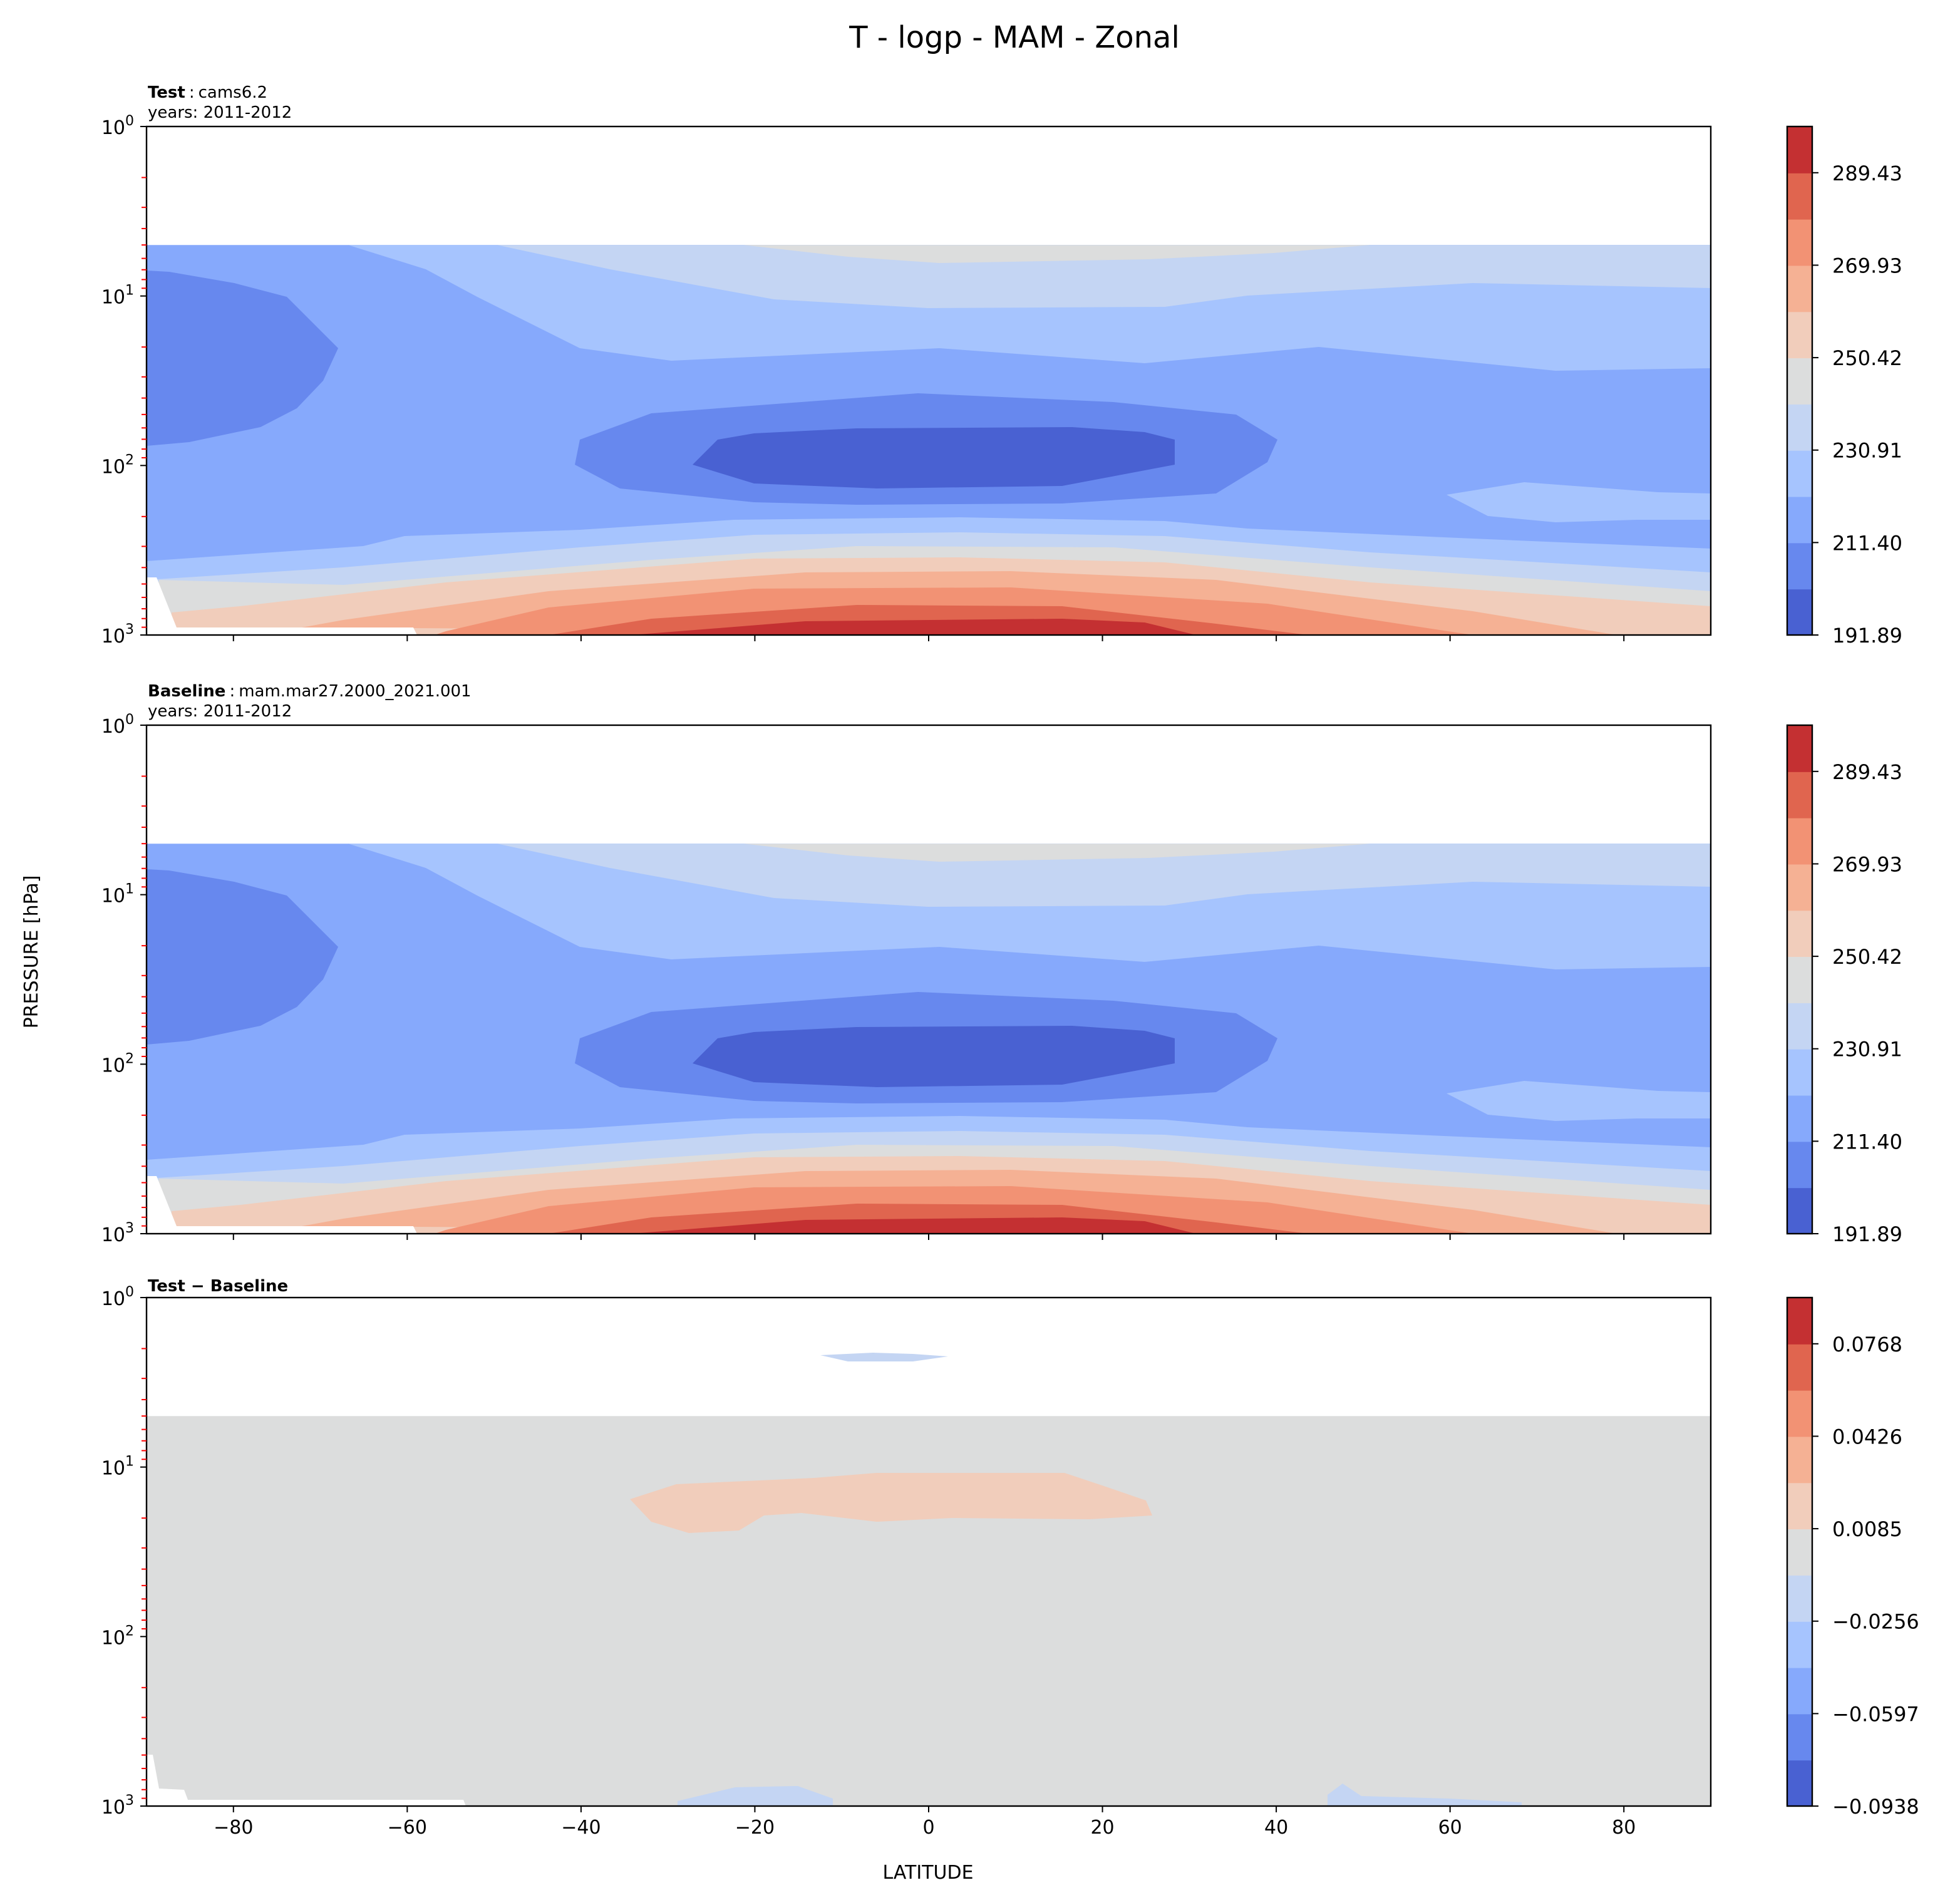 The height and width of the screenshot is (1900, 1960). What do you see at coordinates (1867, 1344) in the screenshot?
I see `colorbar-tick-label: 0.0768` at bounding box center [1867, 1344].